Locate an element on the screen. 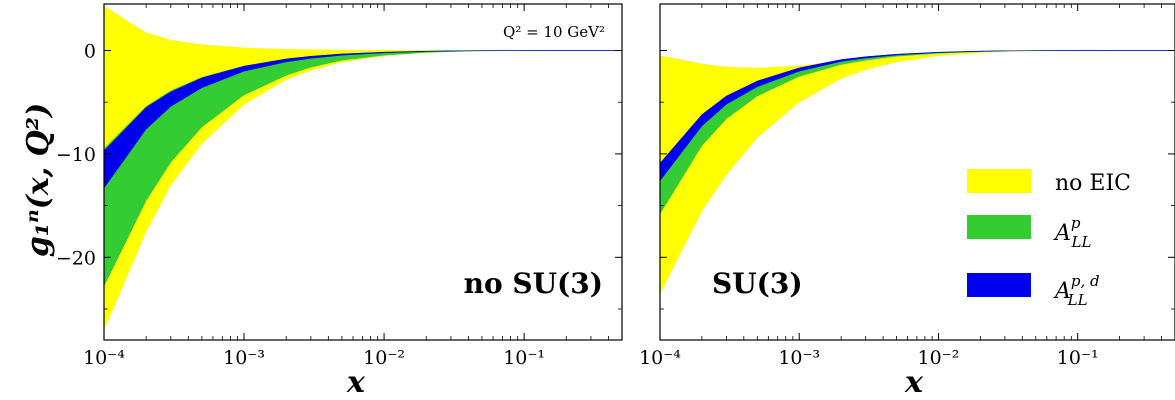 The image size is (1175, 400). y-tick-label: −20 is located at coordinates (76, 258).